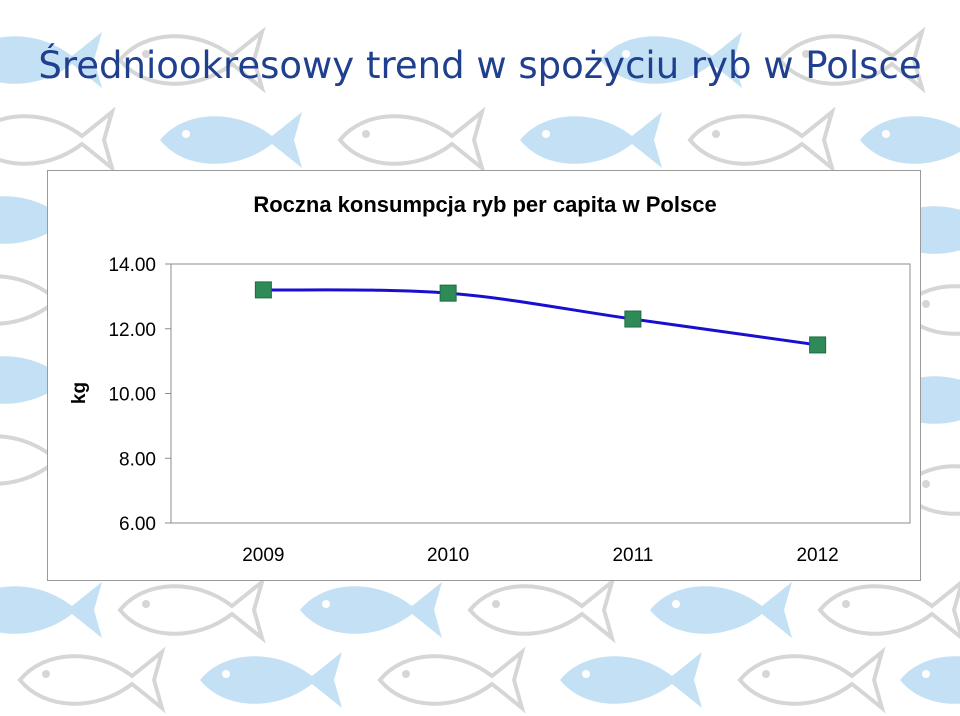 The image size is (960, 716). Describe the element at coordinates (79, 393) in the screenshot. I see `y-axis-label: kg` at that location.